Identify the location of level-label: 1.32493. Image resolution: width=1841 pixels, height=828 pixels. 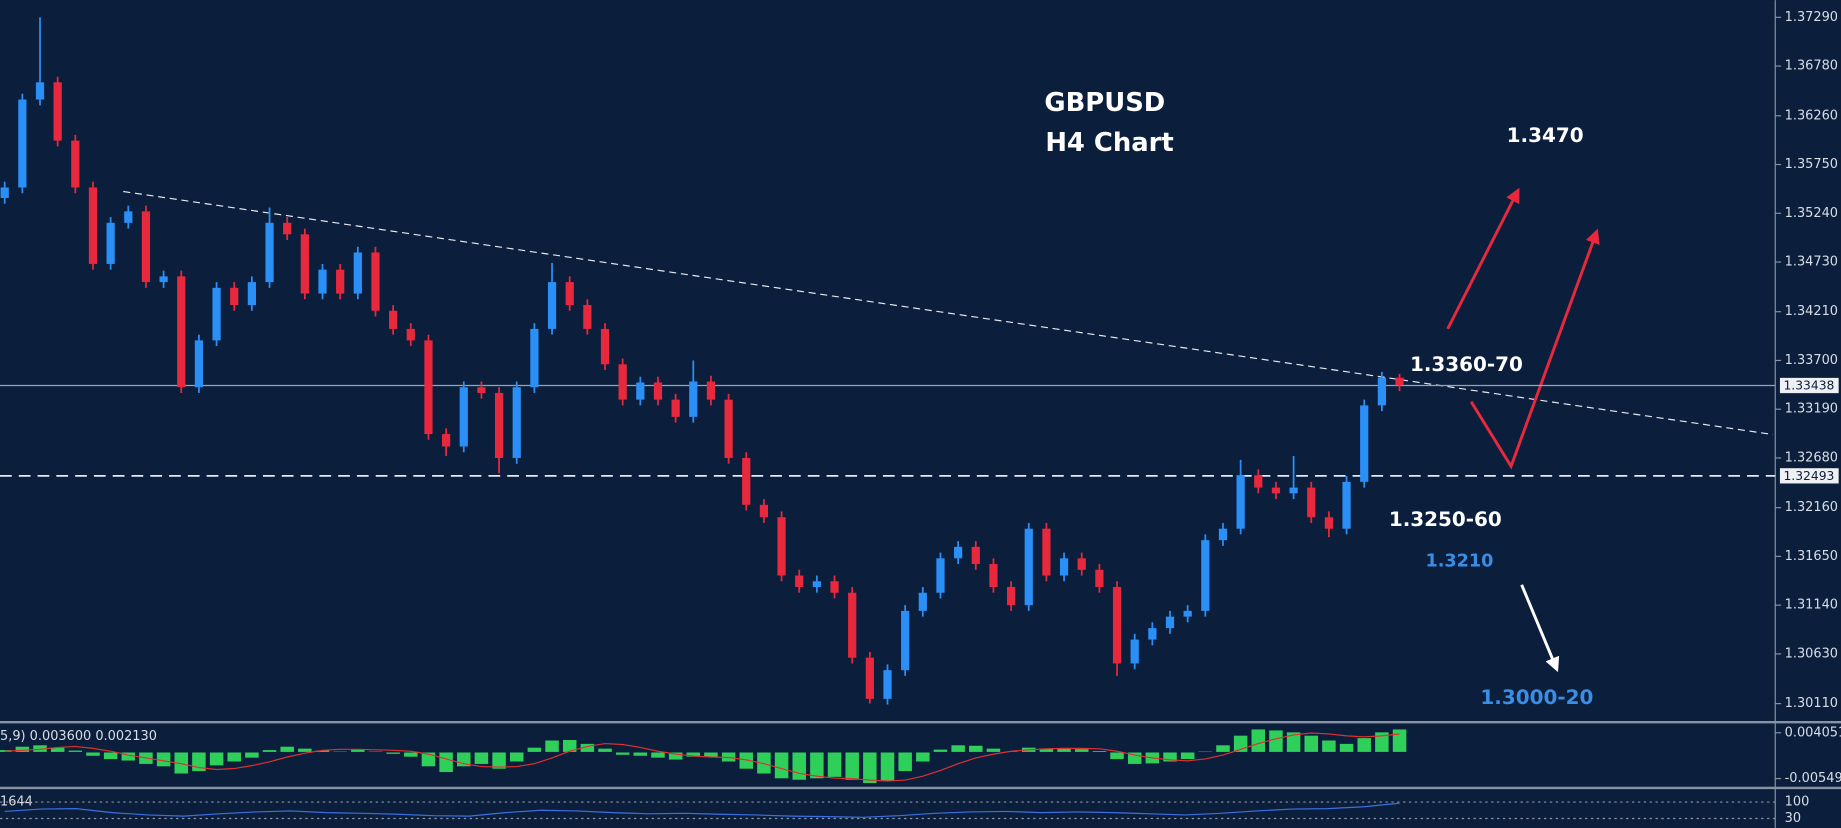
(1808, 476).